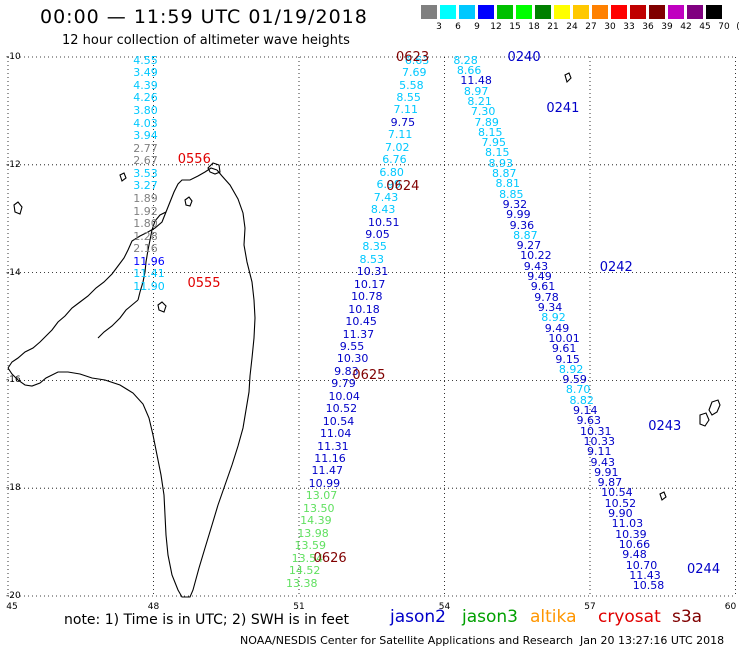  Describe the element at coordinates (417, 60) in the screenshot. I see `wave-height-value: 6.63` at that location.